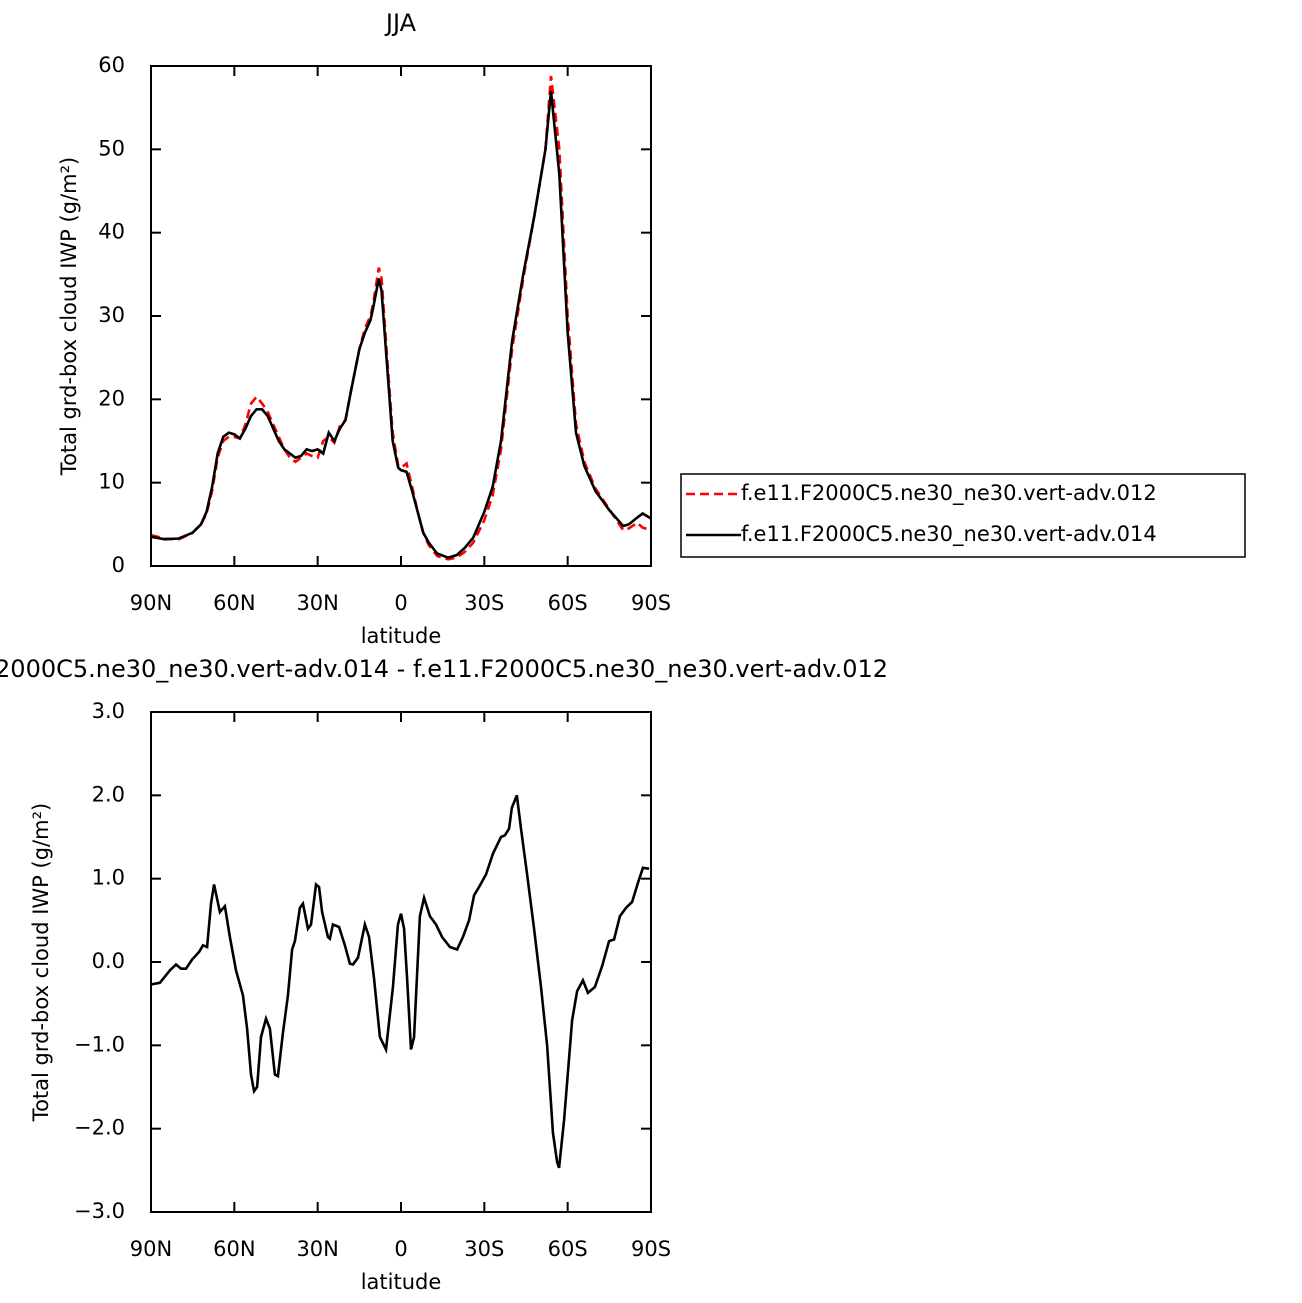  What do you see at coordinates (99, 1128) in the screenshot?
I see `y-tick-label: −2.0` at bounding box center [99, 1128].